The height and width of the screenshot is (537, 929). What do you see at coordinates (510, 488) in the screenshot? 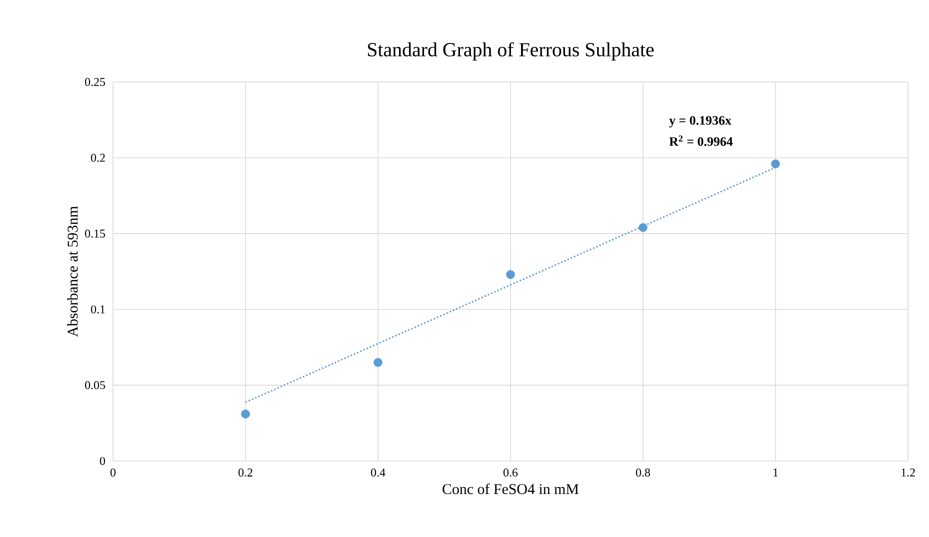
I see `x-axis-title: Conc of FeSO4 in mM` at bounding box center [510, 488].